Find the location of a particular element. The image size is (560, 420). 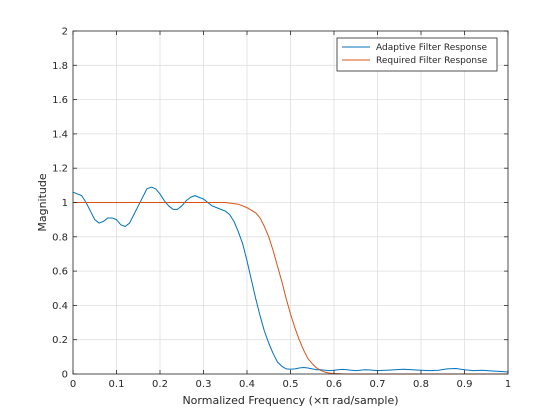

x-tick-label: 0.3 is located at coordinates (204, 384).